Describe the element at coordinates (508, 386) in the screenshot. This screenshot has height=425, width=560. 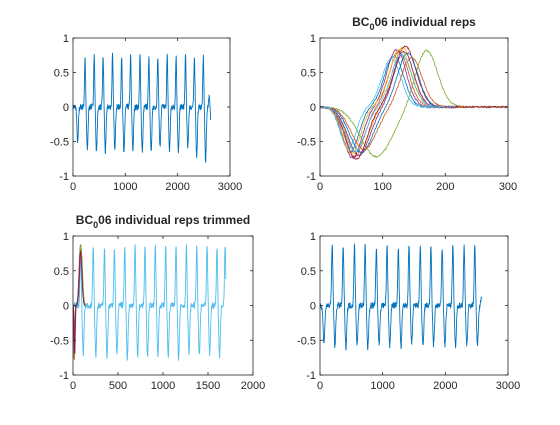
I see `x-tick-label-3-3: 3000` at that location.